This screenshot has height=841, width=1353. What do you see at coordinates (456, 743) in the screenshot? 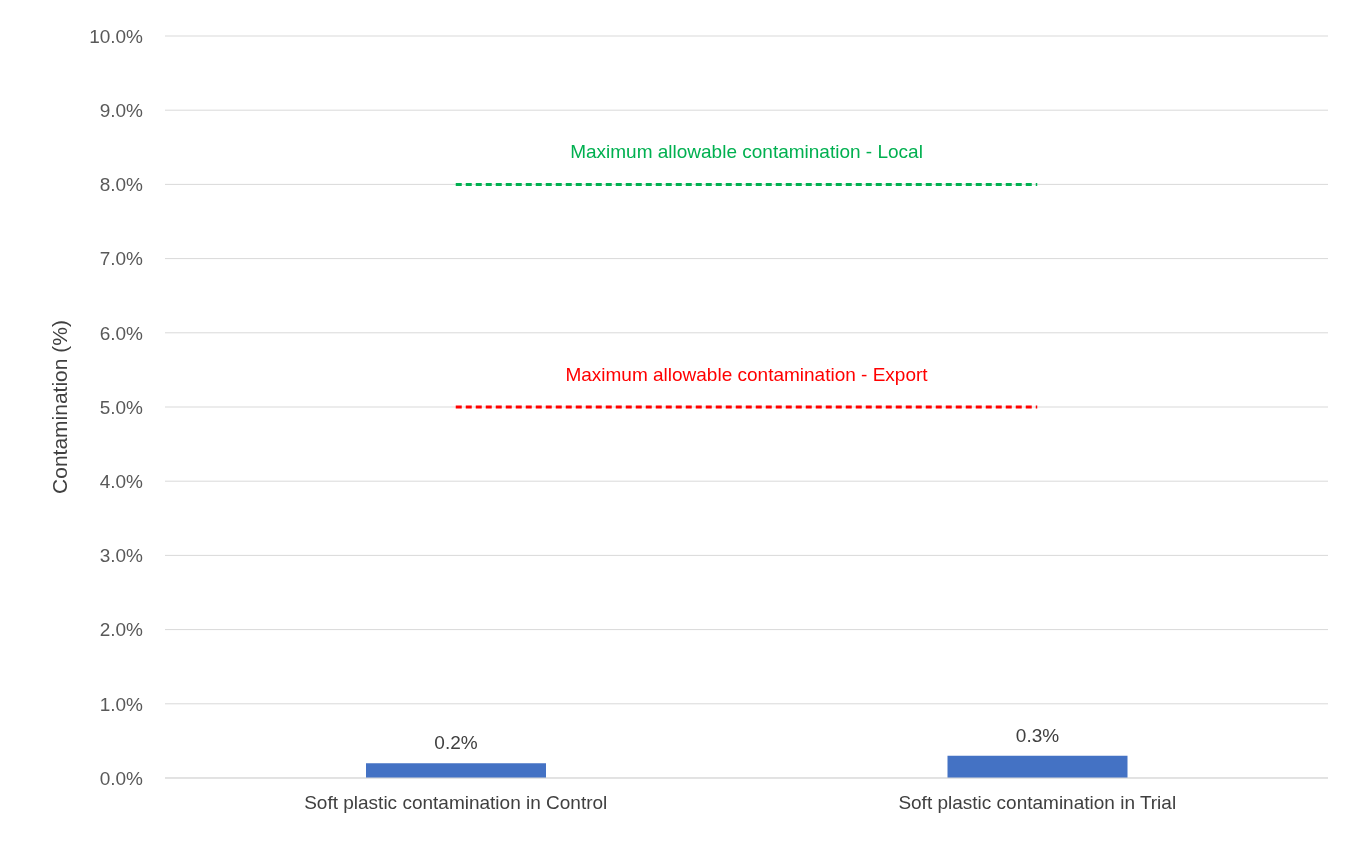
I see `data-label: 0.2%` at bounding box center [456, 743].